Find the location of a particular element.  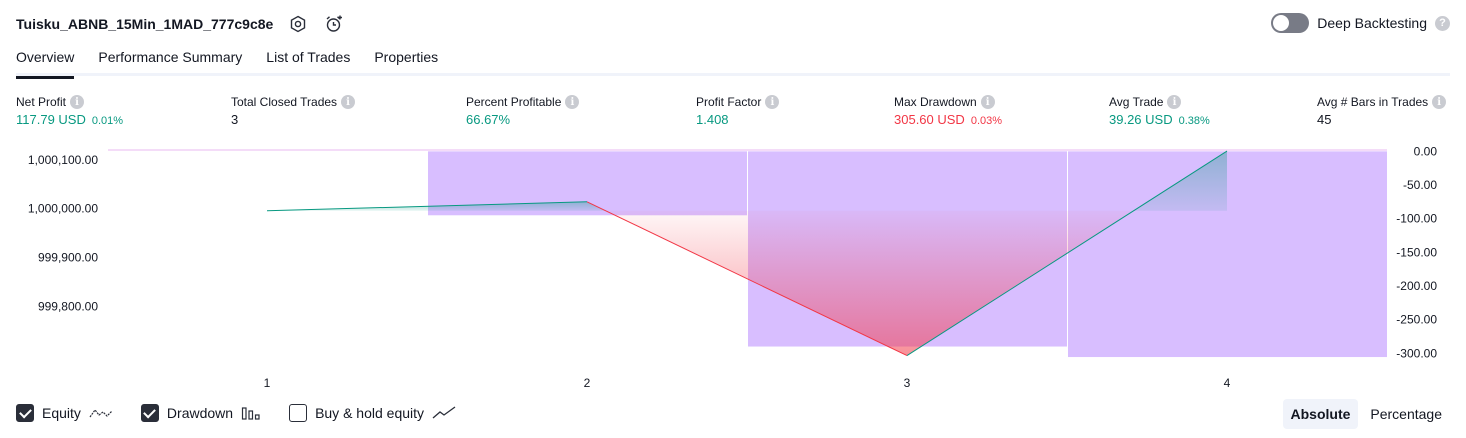

right-axis-tick-label: 0.00 is located at coordinates (1426, 151).